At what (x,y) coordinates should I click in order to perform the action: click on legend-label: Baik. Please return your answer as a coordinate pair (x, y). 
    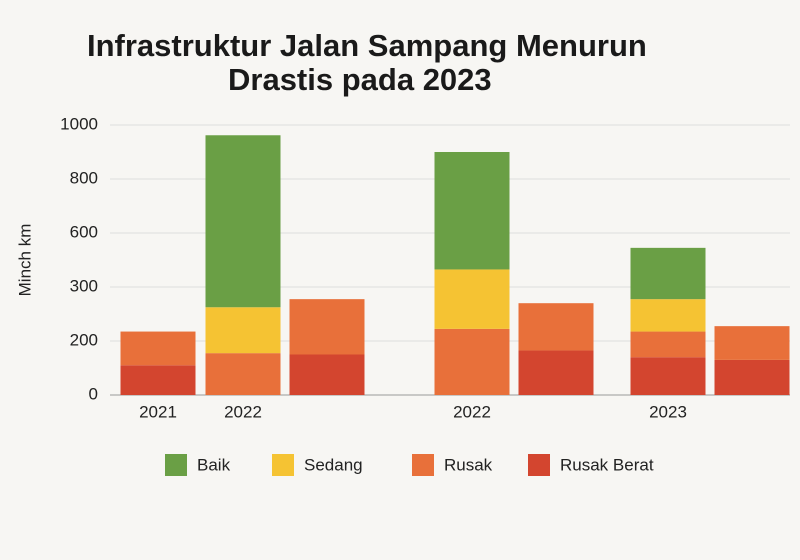
    Looking at the image, I should click on (214, 464).